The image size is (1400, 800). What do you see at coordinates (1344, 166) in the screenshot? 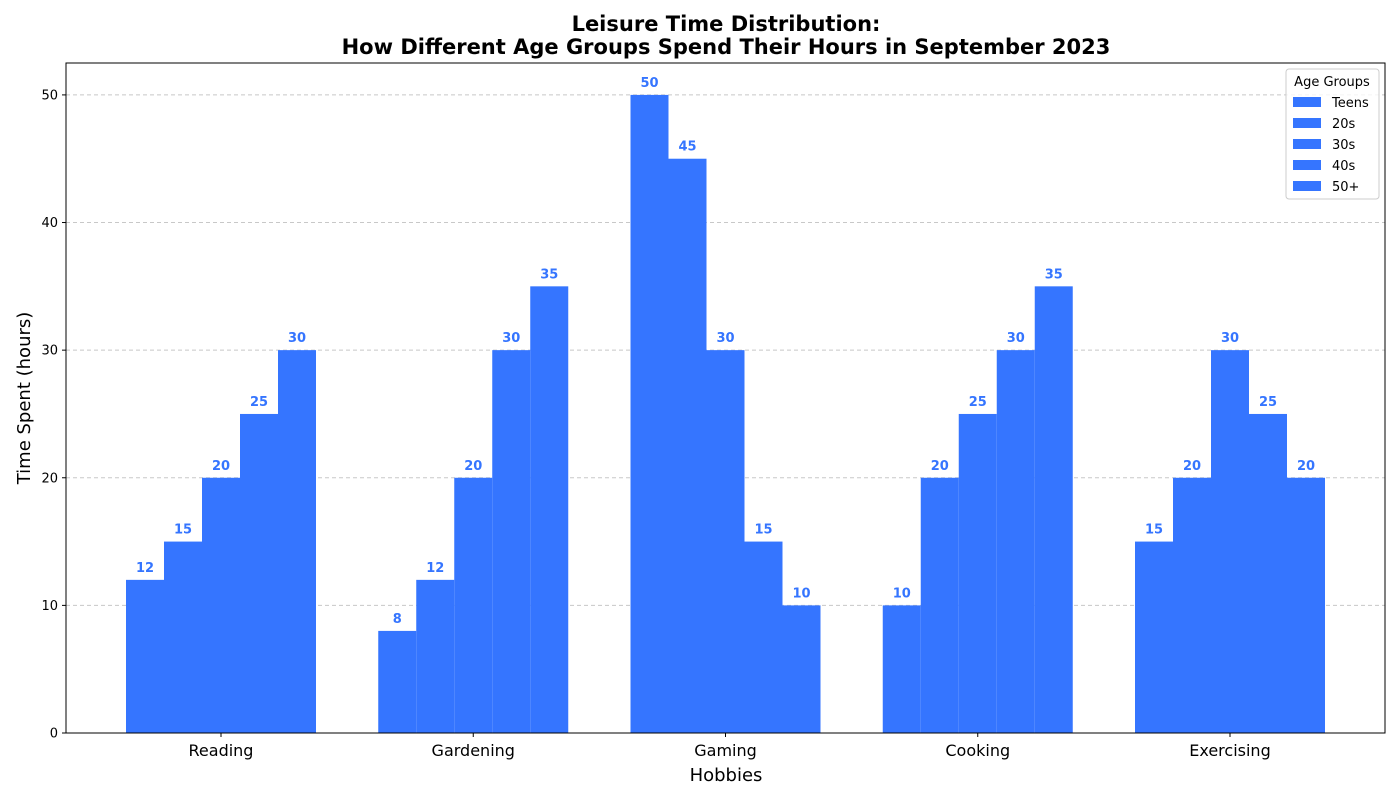
I see `legend-entry-label: 40s` at bounding box center [1344, 166].